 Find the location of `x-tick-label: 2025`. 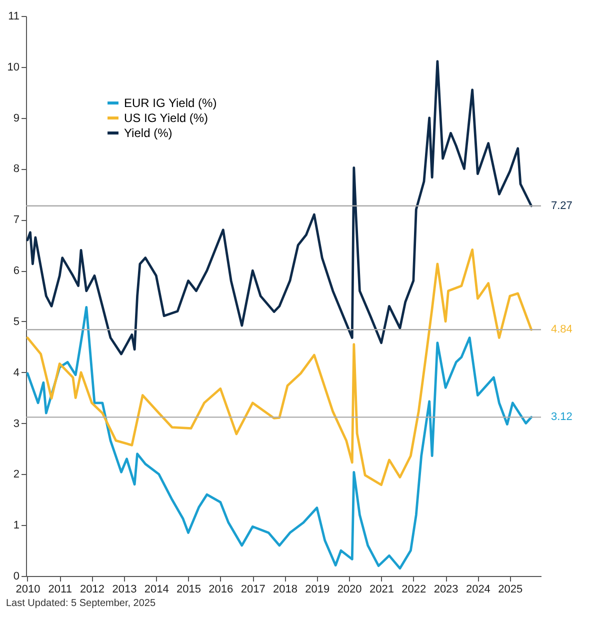

x-tick-label: 2025 is located at coordinates (510, 590).